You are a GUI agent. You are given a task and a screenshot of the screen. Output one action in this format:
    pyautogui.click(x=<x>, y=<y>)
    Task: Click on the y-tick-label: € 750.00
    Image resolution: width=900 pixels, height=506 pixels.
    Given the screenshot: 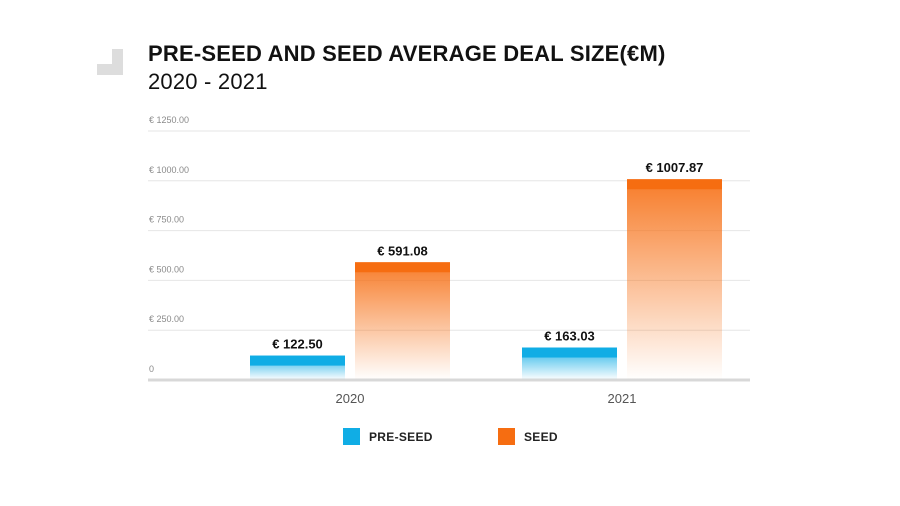 What is the action you would take?
    pyautogui.click(x=166, y=220)
    